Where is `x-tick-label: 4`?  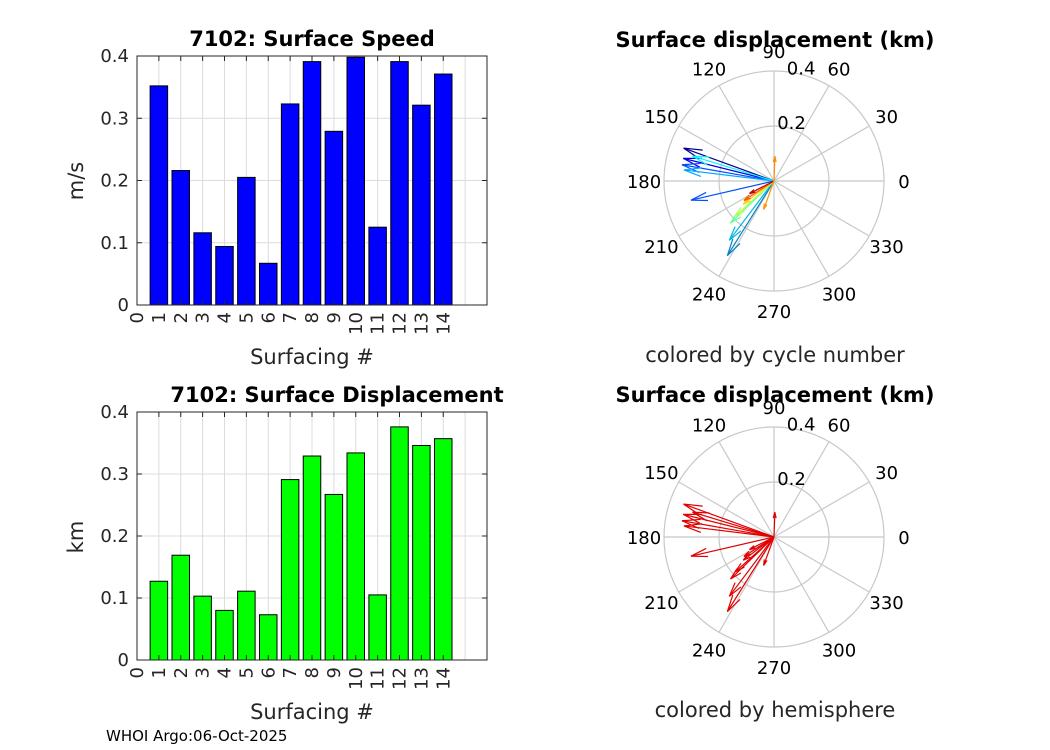 x-tick-label: 4 is located at coordinates (225, 317).